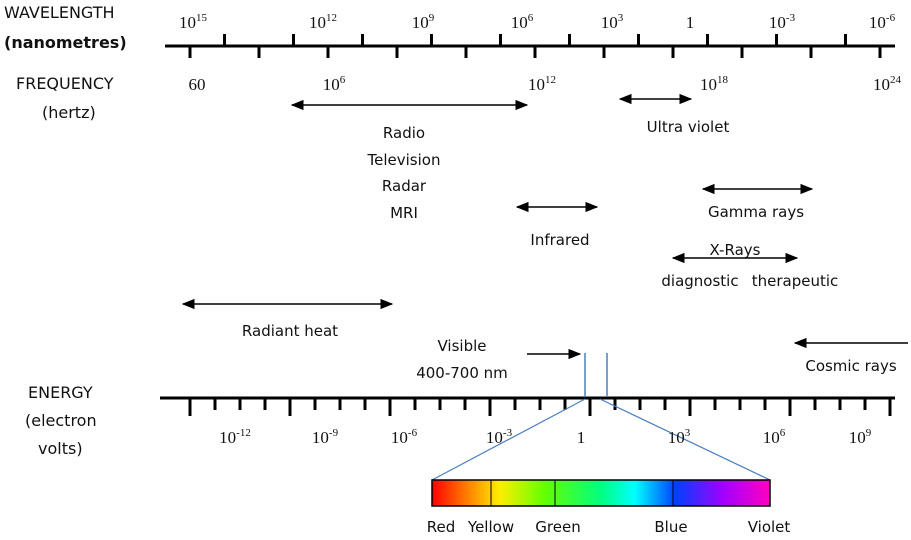  What do you see at coordinates (688, 127) in the screenshot?
I see `band-label: Ultra violet` at bounding box center [688, 127].